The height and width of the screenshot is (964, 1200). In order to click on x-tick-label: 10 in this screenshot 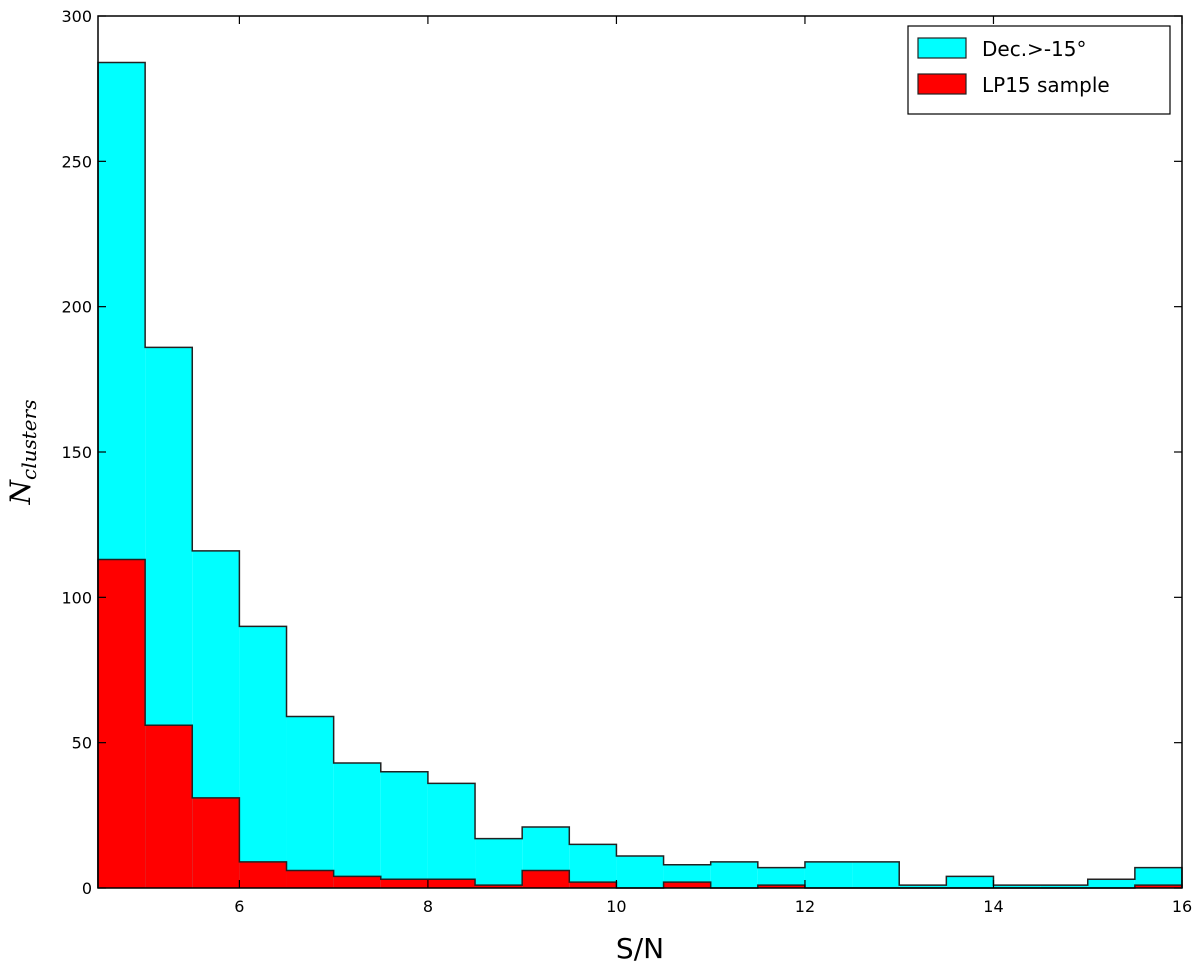, I will do `click(616, 906)`.